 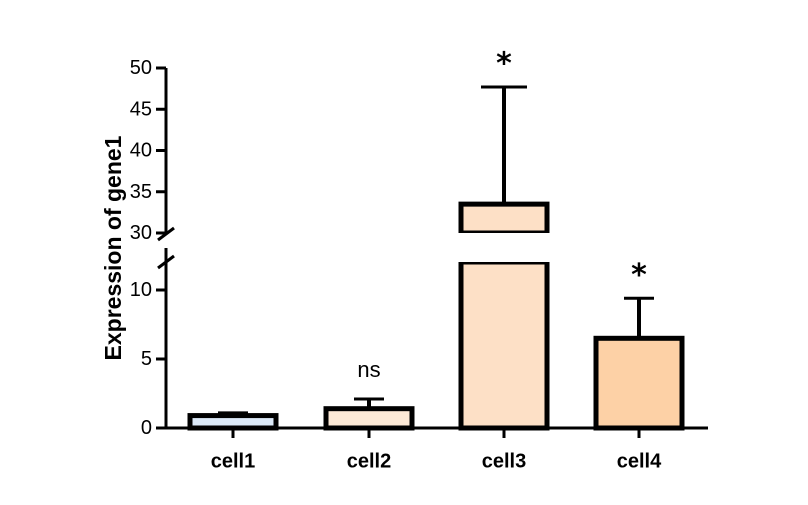 I want to click on x-tick-label: cell4, so click(x=639, y=461).